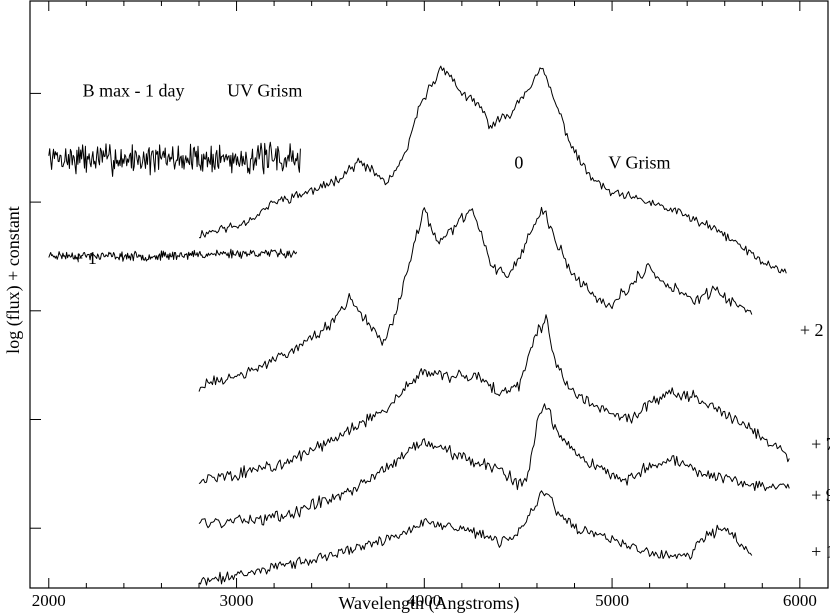 This screenshot has width=830, height=614. What do you see at coordinates (800, 600) in the screenshot?
I see `x-tick-label: 6000` at bounding box center [800, 600].